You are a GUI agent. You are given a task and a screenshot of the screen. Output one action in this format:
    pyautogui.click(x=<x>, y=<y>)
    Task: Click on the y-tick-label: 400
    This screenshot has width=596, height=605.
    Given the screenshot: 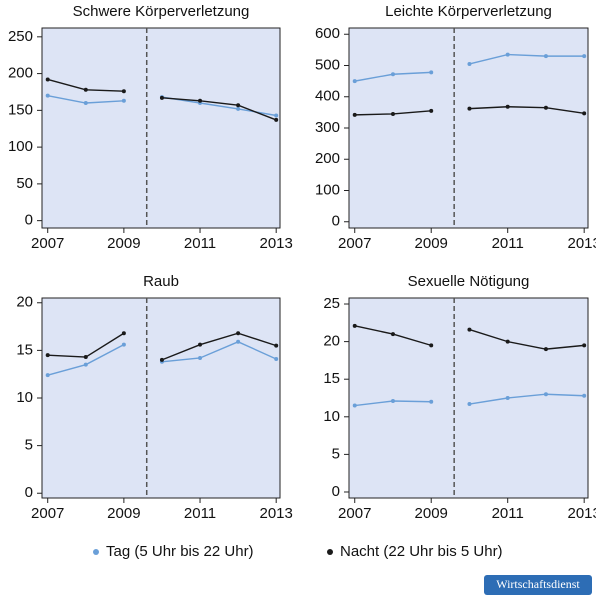 What is the action you would take?
    pyautogui.click(x=327, y=96)
    